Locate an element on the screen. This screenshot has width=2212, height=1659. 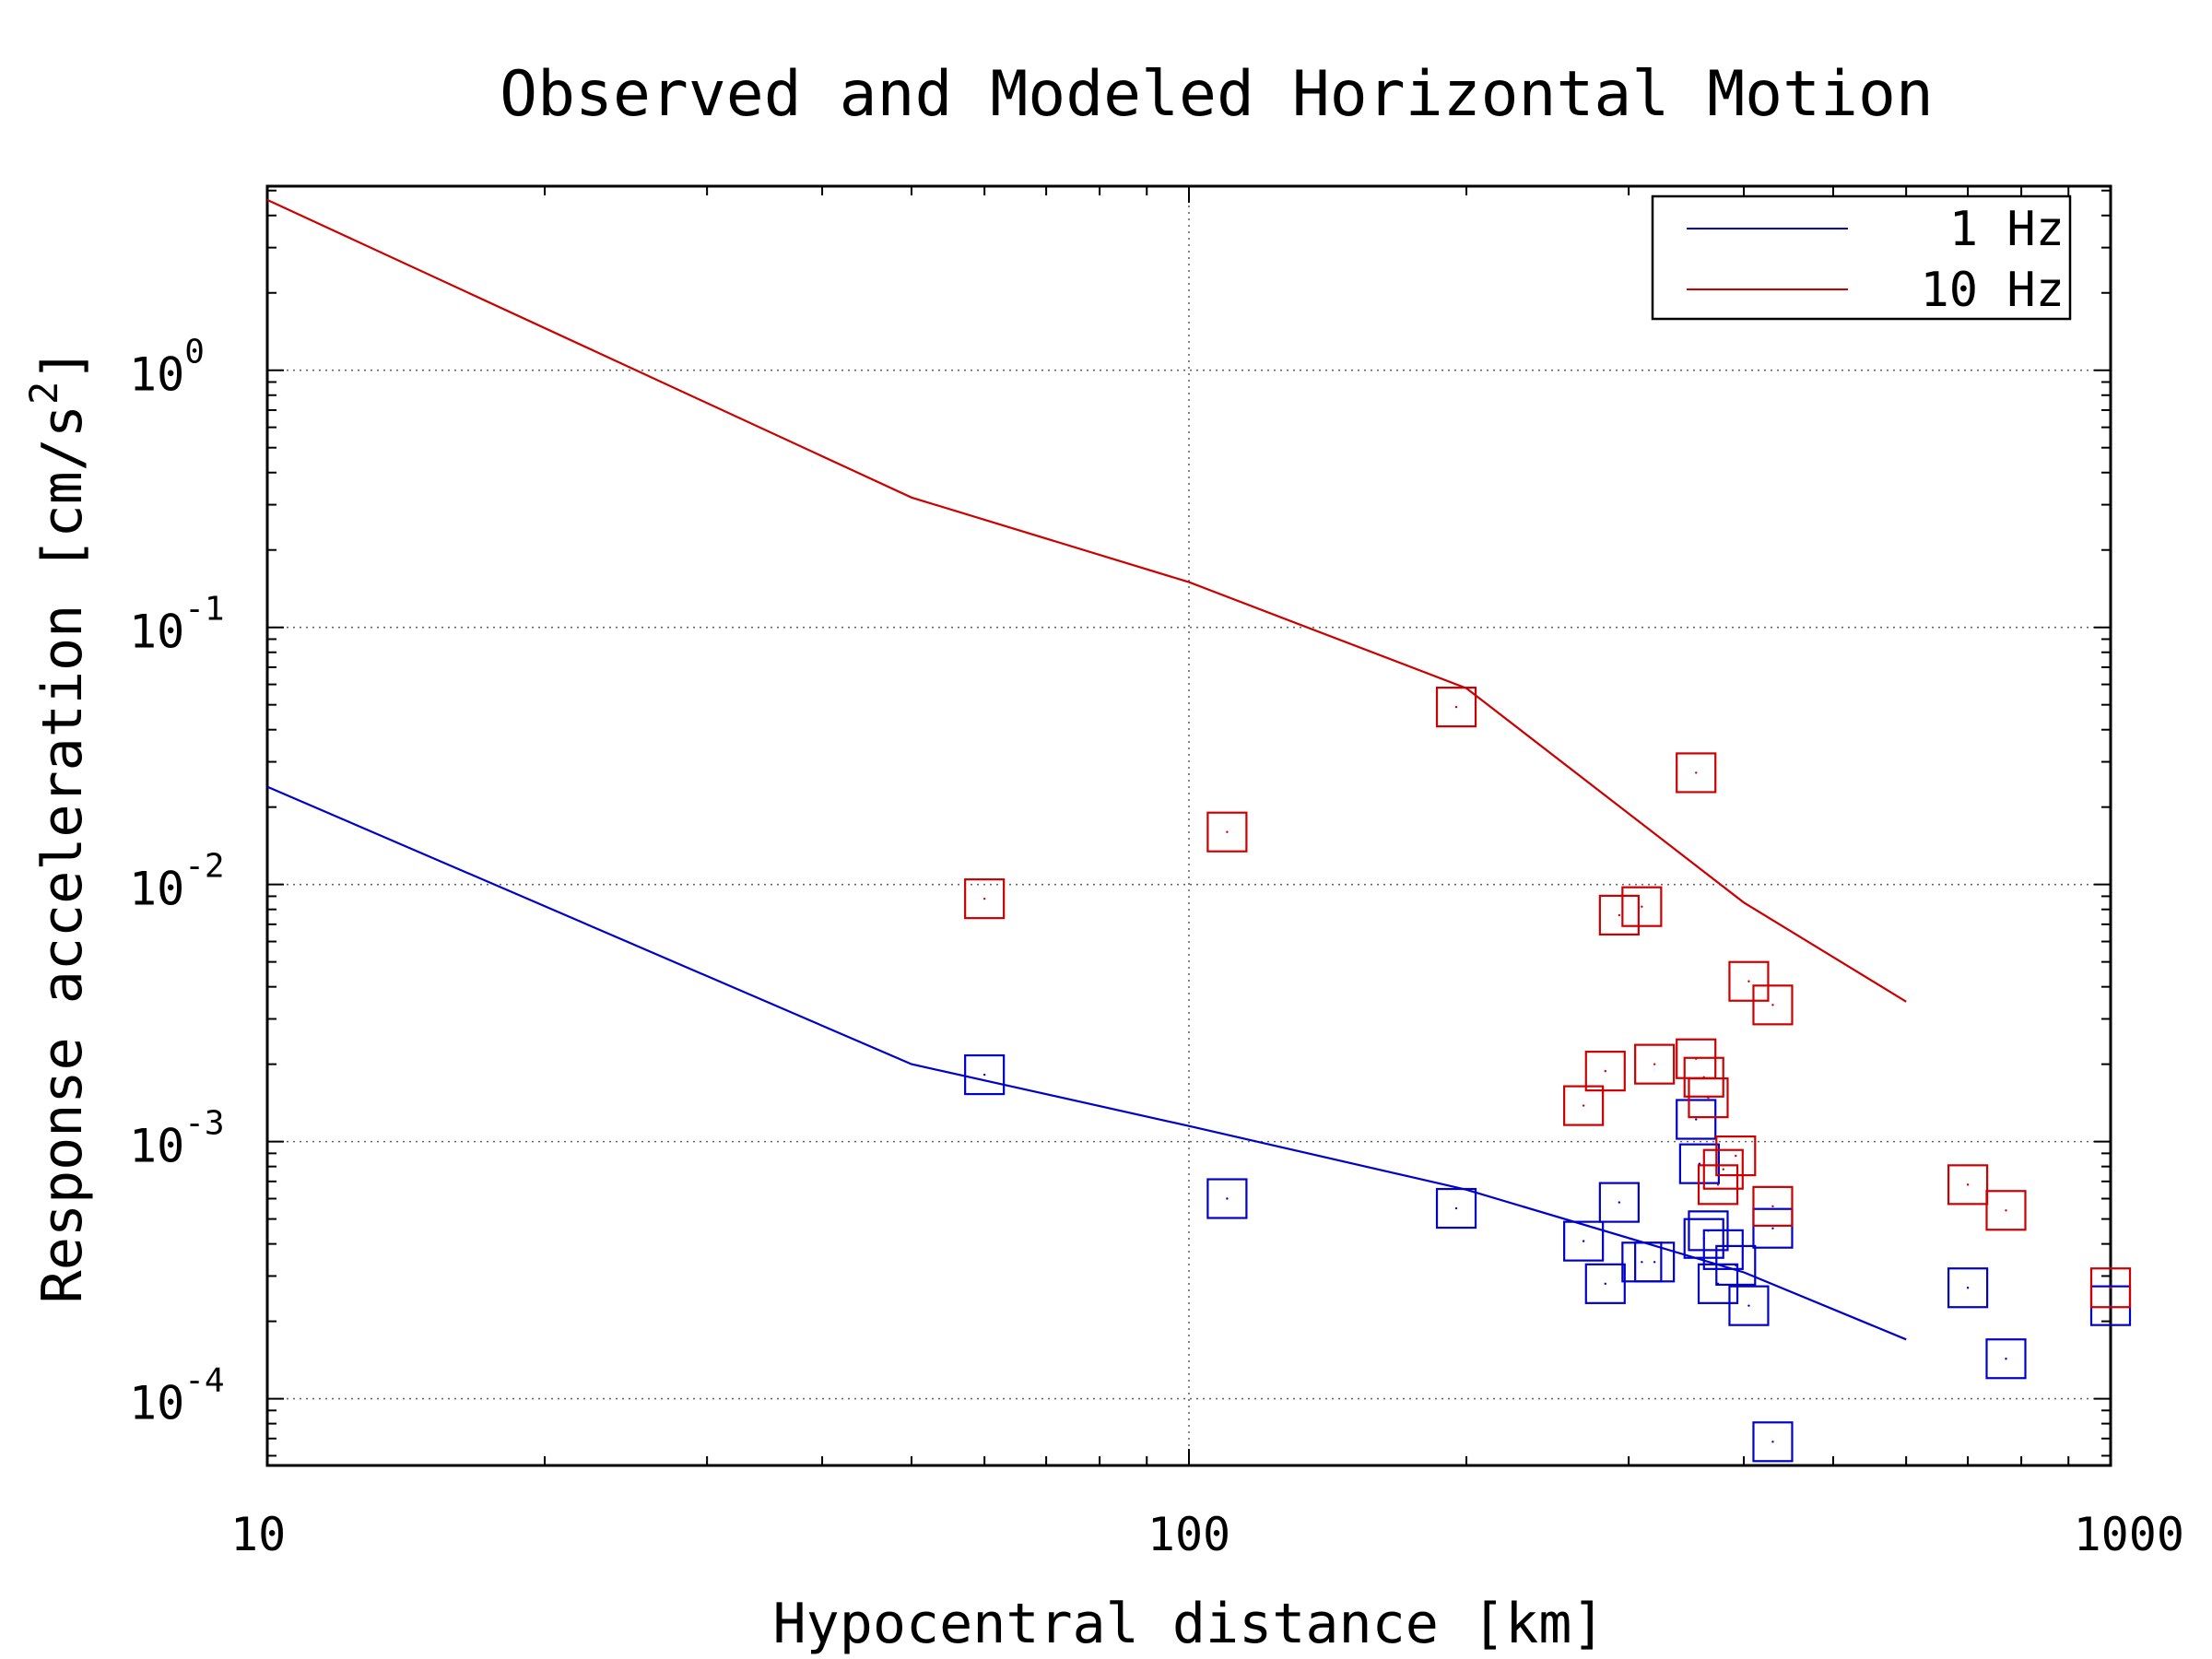
x-tick-label: 100 is located at coordinates (1188, 1534).